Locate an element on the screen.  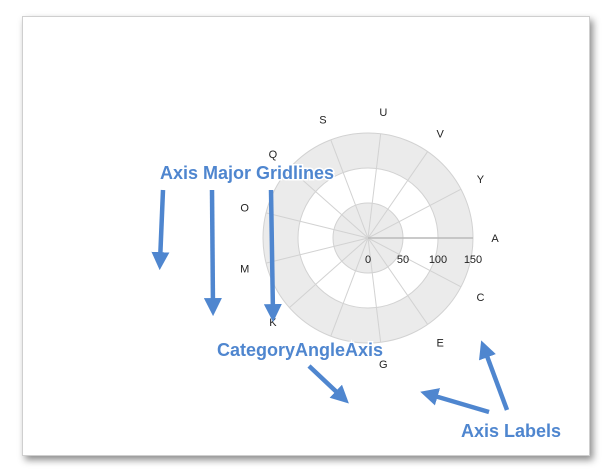
axis-label-V: V is located at coordinates (440, 134).